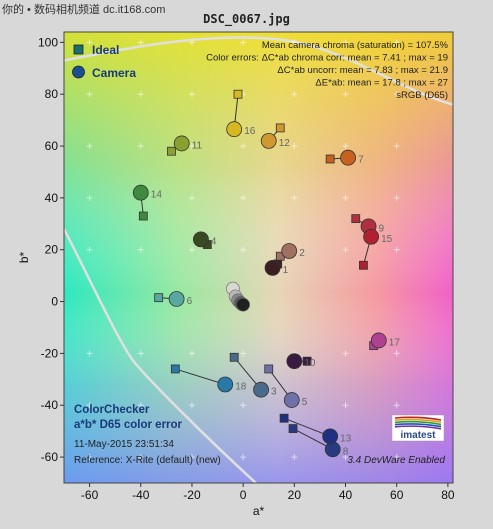 Image resolution: width=493 pixels, height=529 pixels. I want to click on watermark-text: 你的 • 数码相机频道 dc.it168.com, so click(84, 10).